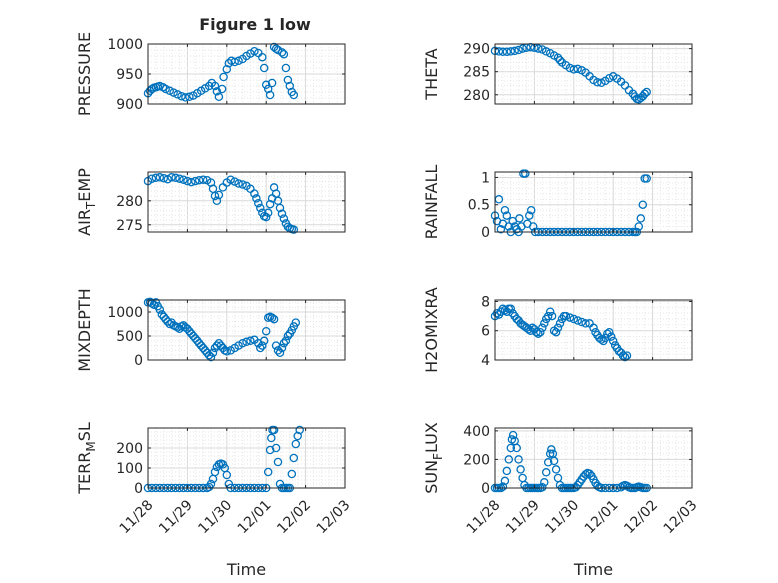 The width and height of the screenshot is (778, 583). Describe the element at coordinates (485, 233) in the screenshot. I see `y-tick-label: 0` at that location.